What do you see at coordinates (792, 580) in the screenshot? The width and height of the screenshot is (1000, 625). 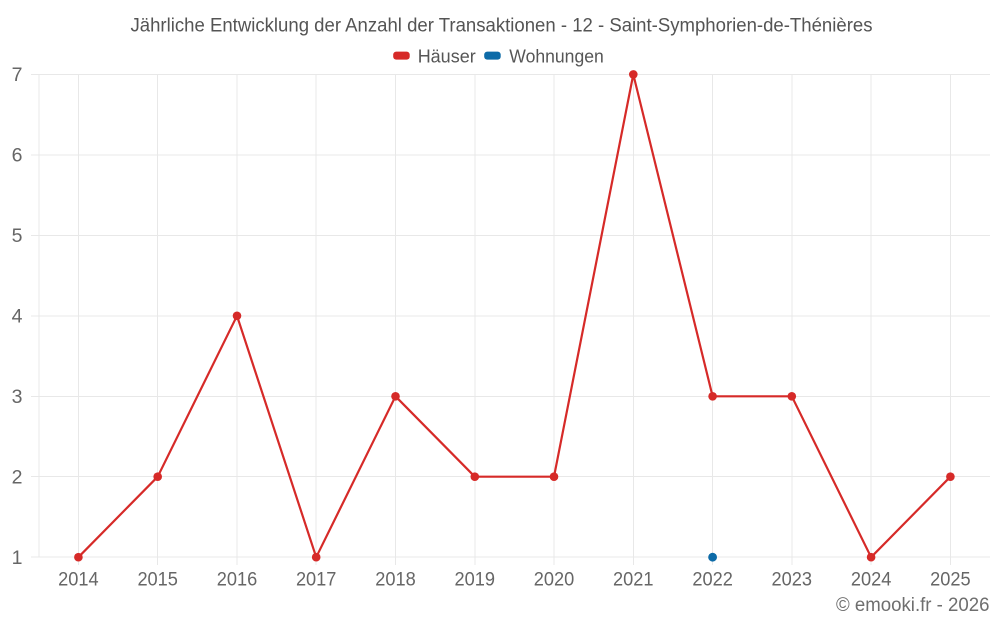 I see `svg-text: 2023` at bounding box center [792, 580].